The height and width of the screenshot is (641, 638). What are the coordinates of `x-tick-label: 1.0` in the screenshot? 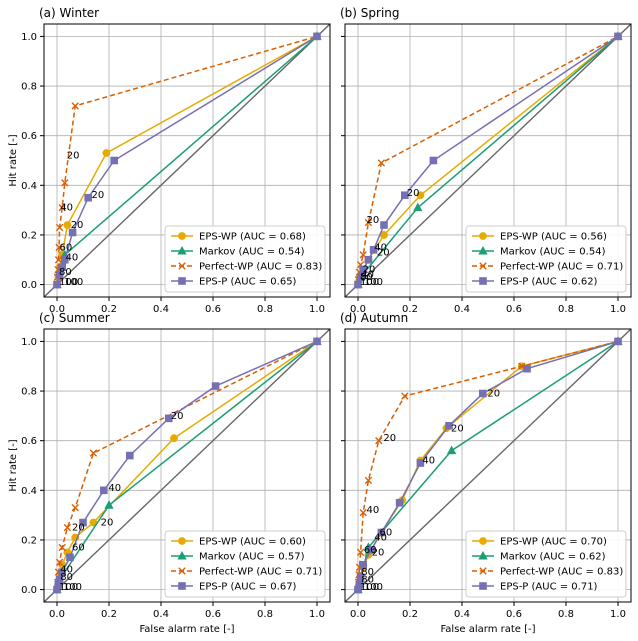 It's located at (618, 309).